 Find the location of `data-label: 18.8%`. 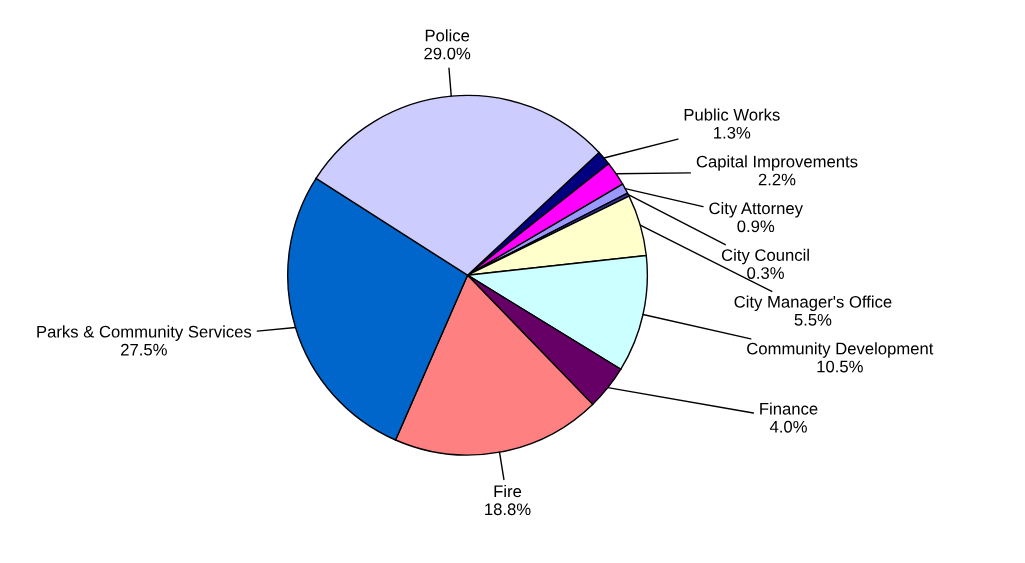

data-label: 18.8% is located at coordinates (508, 509).